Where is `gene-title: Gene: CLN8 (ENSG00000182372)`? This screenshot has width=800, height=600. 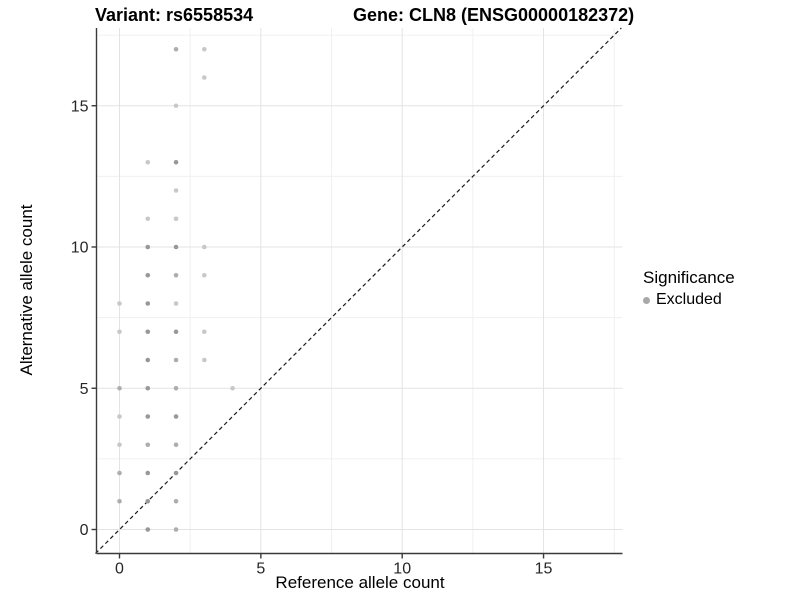
gene-title: Gene: CLN8 (ENSG00000182372) is located at coordinates (494, 15).